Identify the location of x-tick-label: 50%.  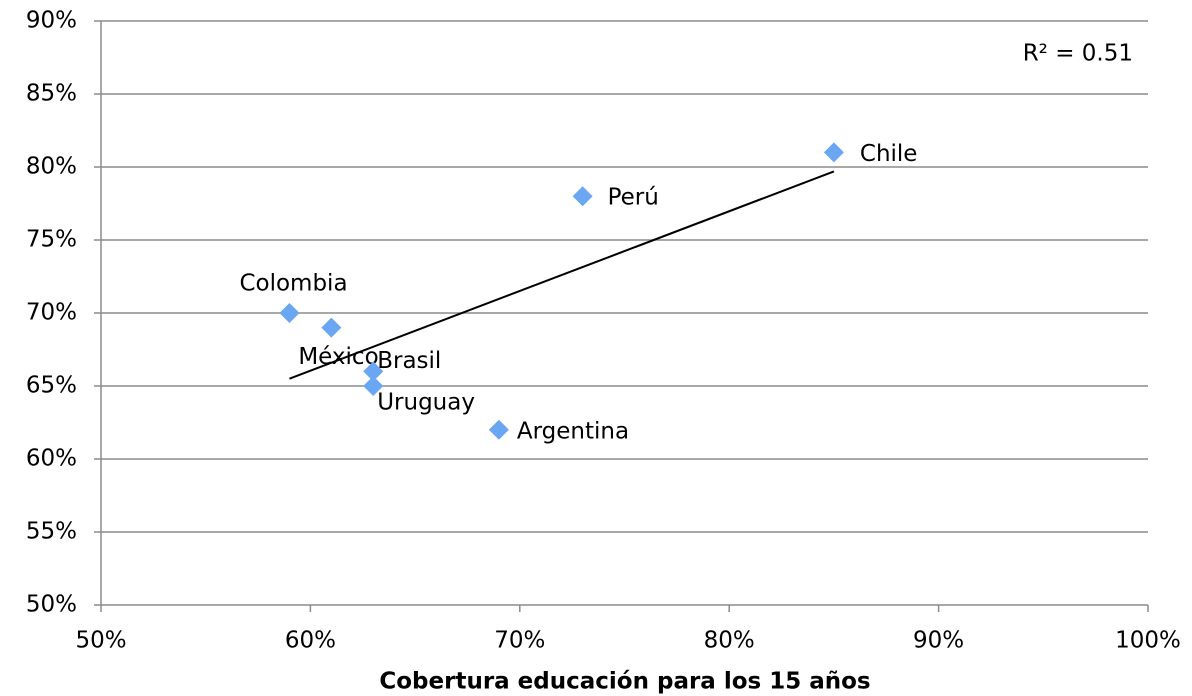
(100, 641).